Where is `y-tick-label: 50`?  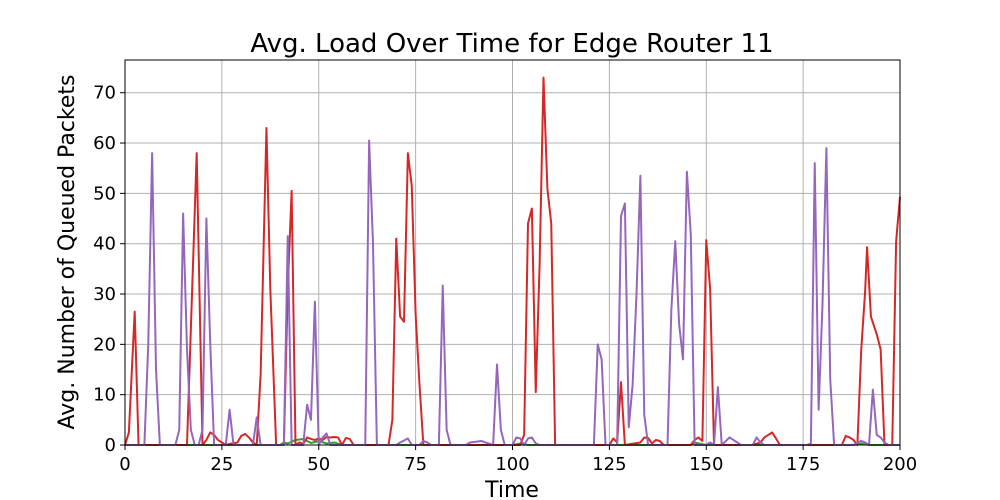
y-tick-label: 50 is located at coordinates (104, 193).